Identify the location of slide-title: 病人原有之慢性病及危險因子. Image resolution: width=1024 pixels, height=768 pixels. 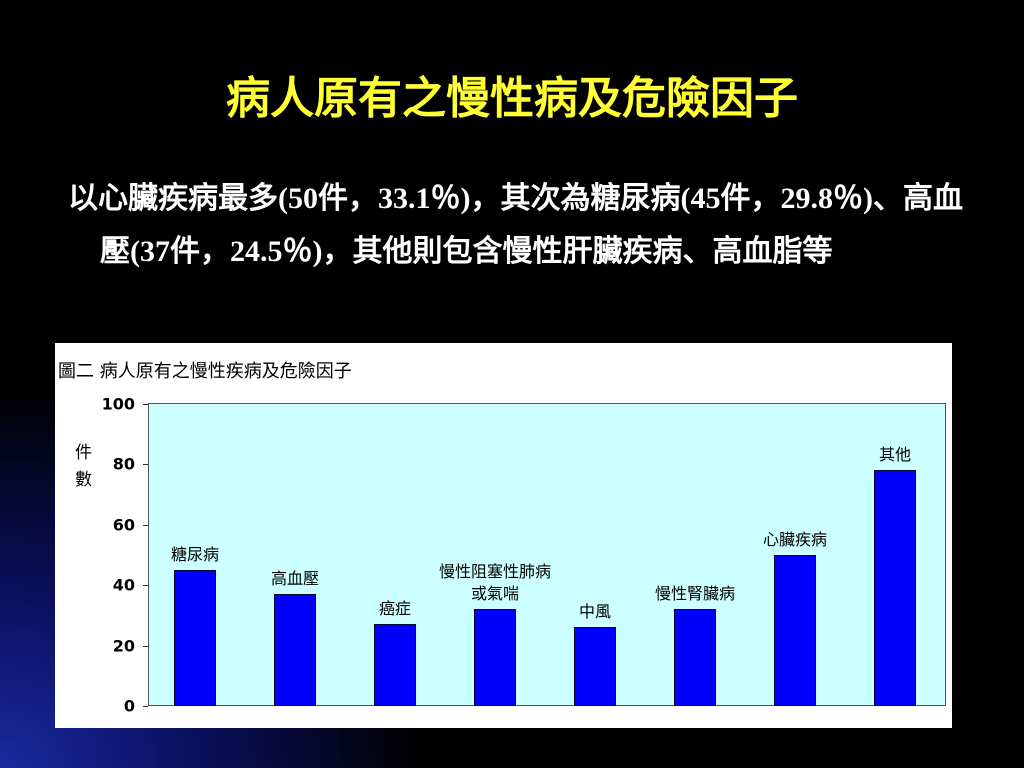
(512, 98).